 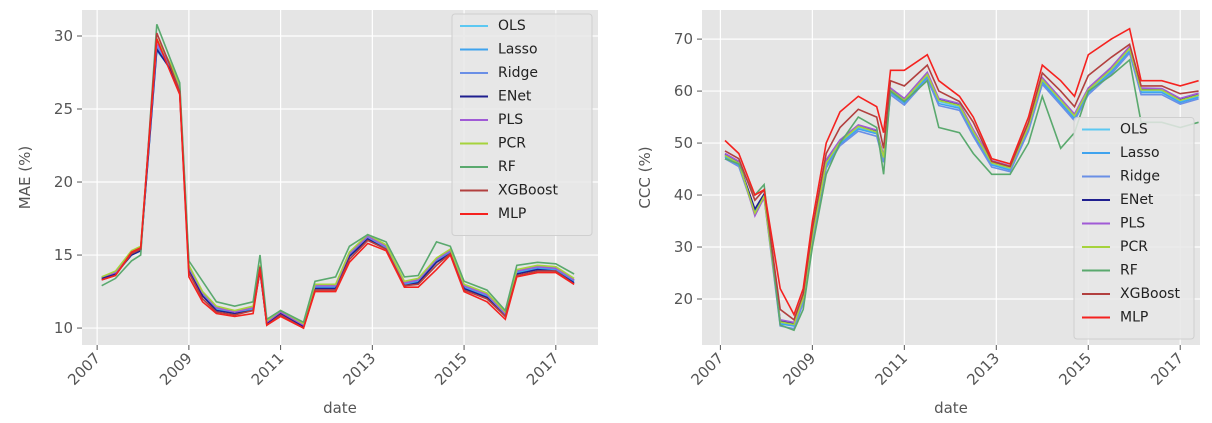 I want to click on y-tick-label: 40, so click(x=683, y=195).